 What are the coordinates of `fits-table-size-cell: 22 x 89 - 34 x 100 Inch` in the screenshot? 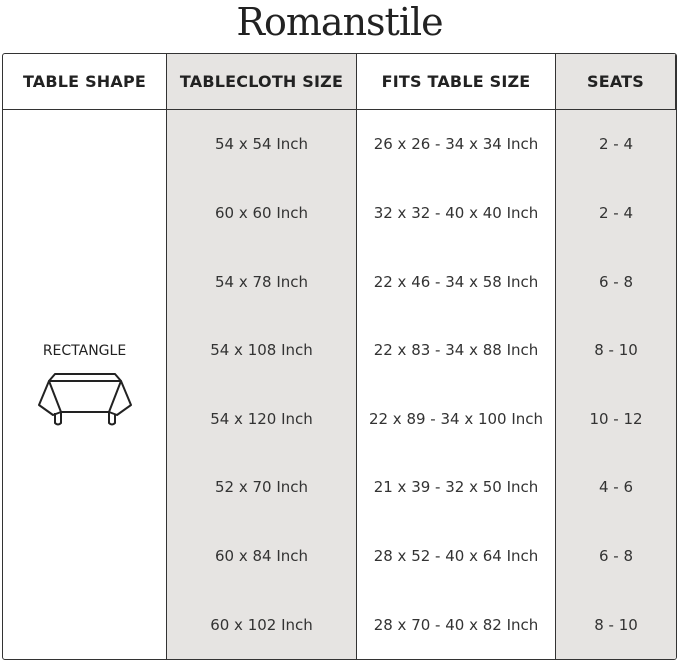 It's located at (456, 418).